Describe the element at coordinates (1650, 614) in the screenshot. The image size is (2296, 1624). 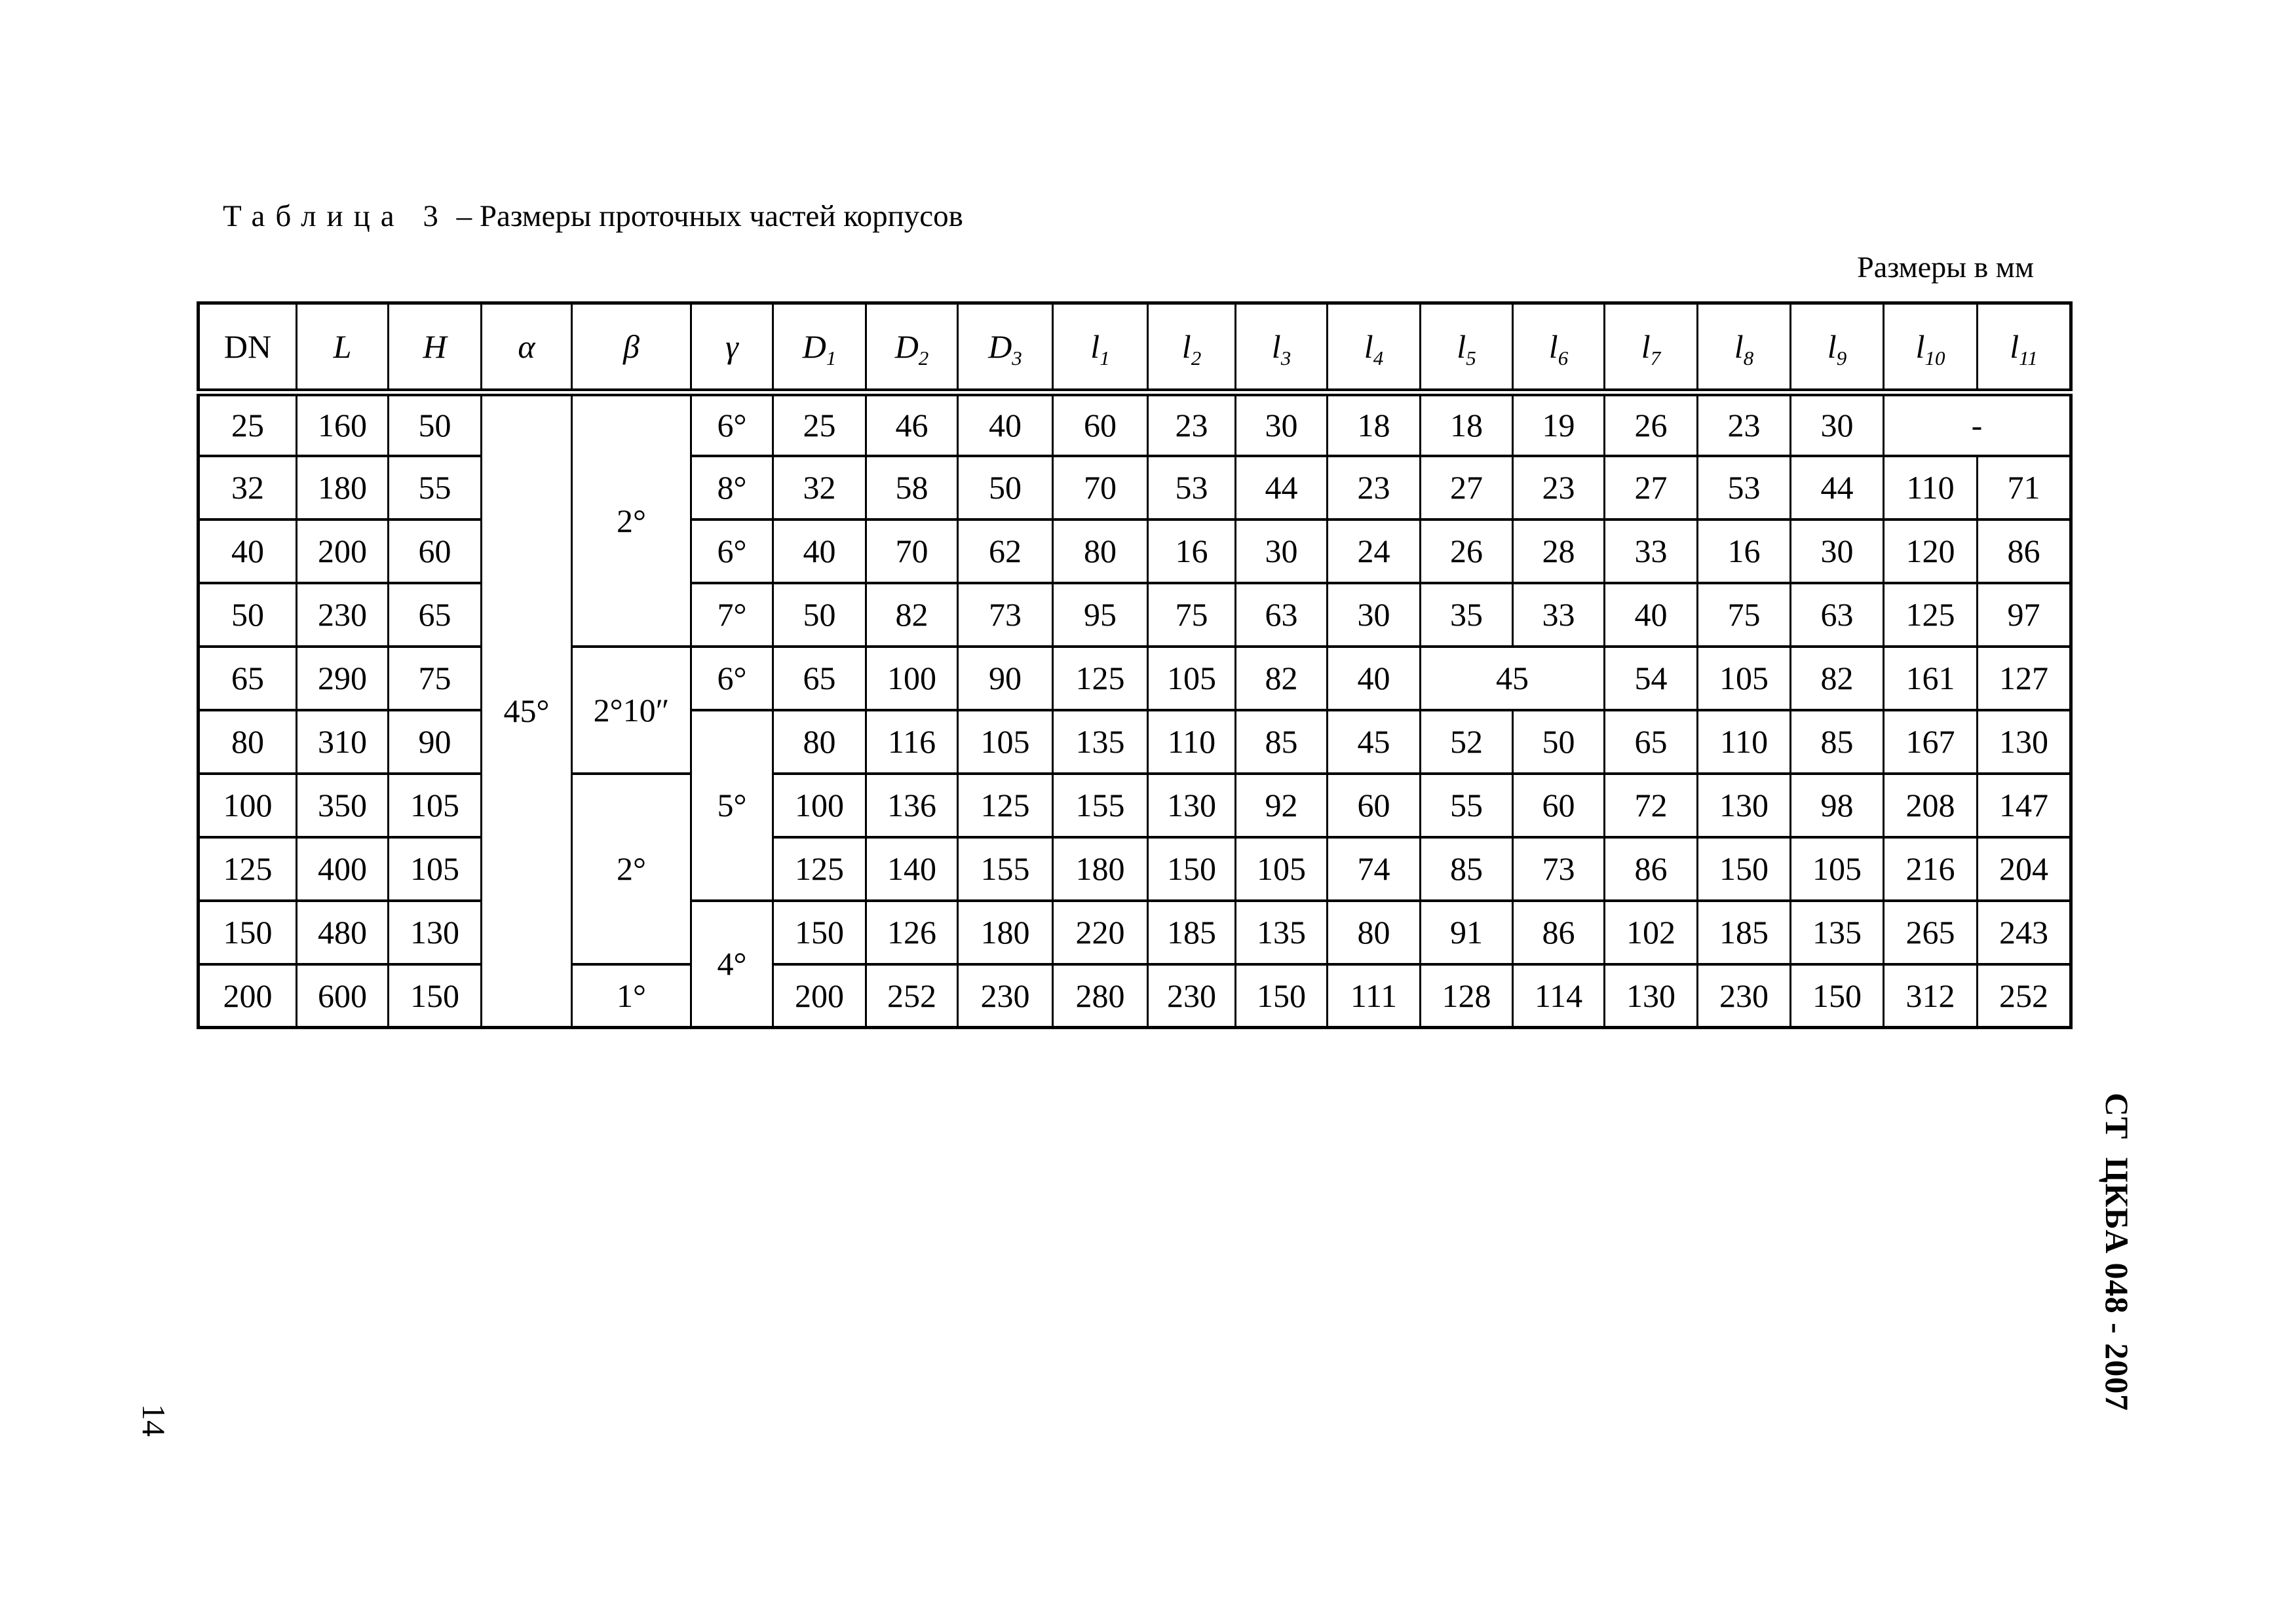
I see `cell-l7: 40` at that location.